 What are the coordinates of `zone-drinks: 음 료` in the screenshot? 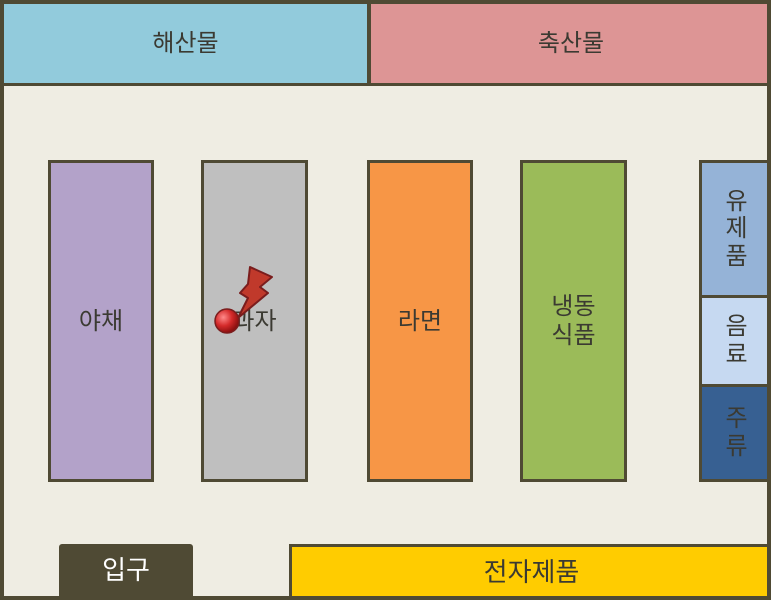 It's located at (733, 341).